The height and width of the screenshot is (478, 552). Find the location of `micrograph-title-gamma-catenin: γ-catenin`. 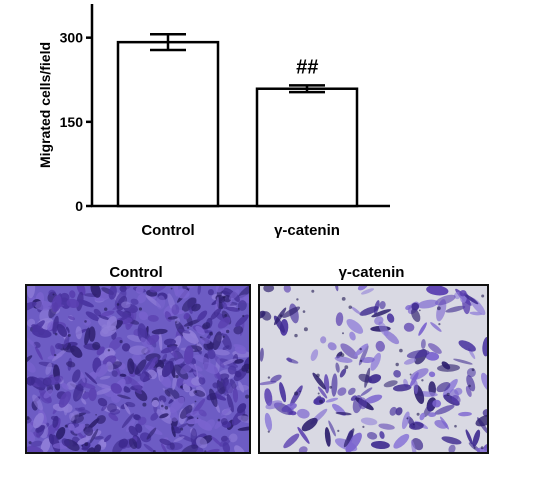

micrograph-title-gamma-catenin: γ-catenin is located at coordinates (371, 272).